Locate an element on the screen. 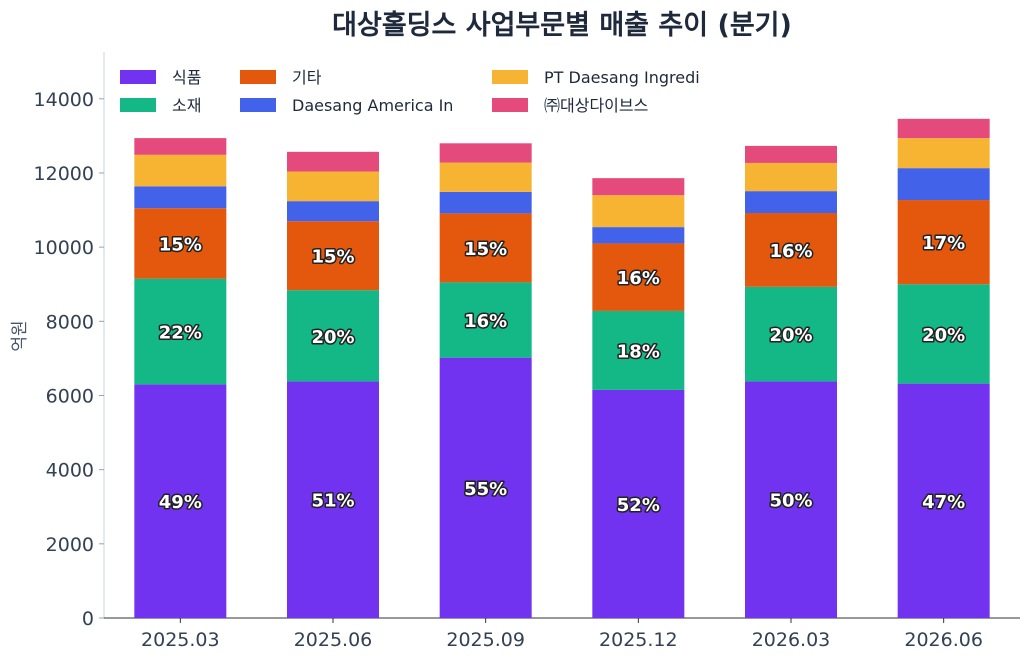 The width and height of the screenshot is (1030, 660). data-label: 49% is located at coordinates (180, 502).